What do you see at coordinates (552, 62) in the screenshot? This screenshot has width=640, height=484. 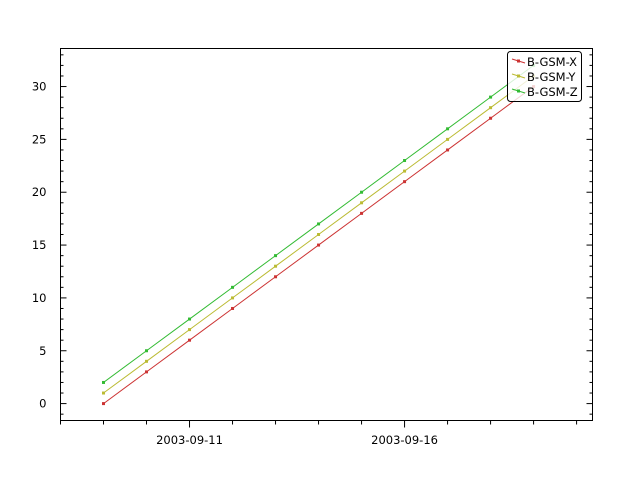 I see `legend-label: B-GSM-X` at bounding box center [552, 62].